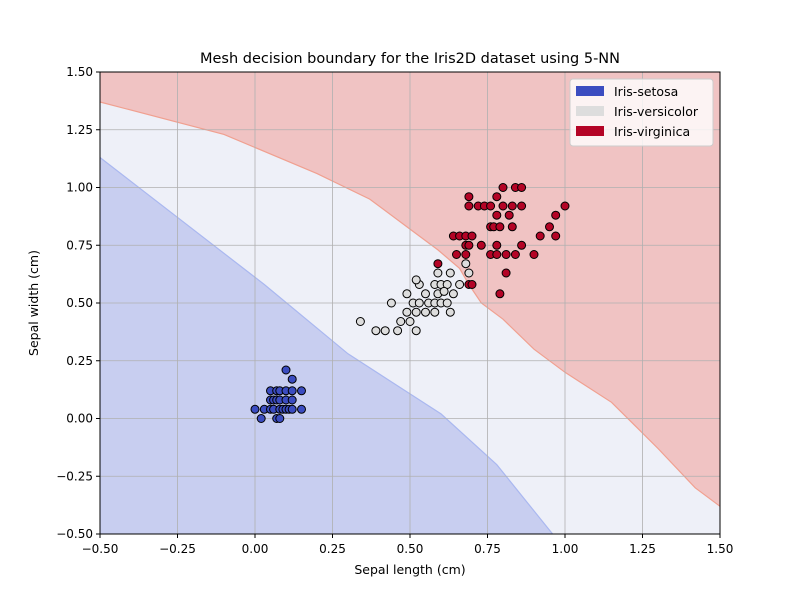 This screenshot has height=600, width=800. I want to click on y-tick-label: 0.00, so click(79, 419).